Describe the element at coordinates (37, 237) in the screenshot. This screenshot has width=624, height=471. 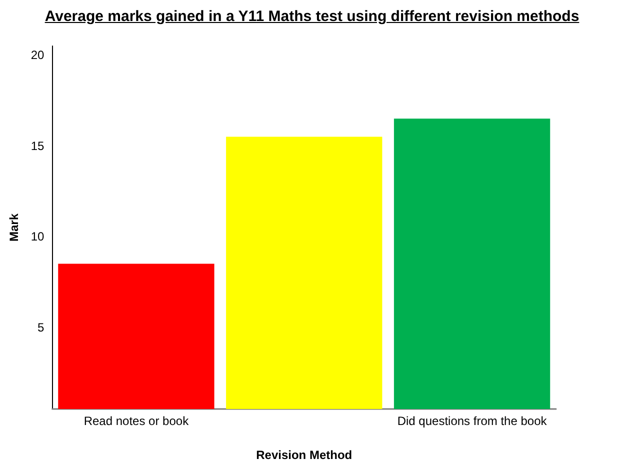
I see `y-tick-label: 10` at that location.